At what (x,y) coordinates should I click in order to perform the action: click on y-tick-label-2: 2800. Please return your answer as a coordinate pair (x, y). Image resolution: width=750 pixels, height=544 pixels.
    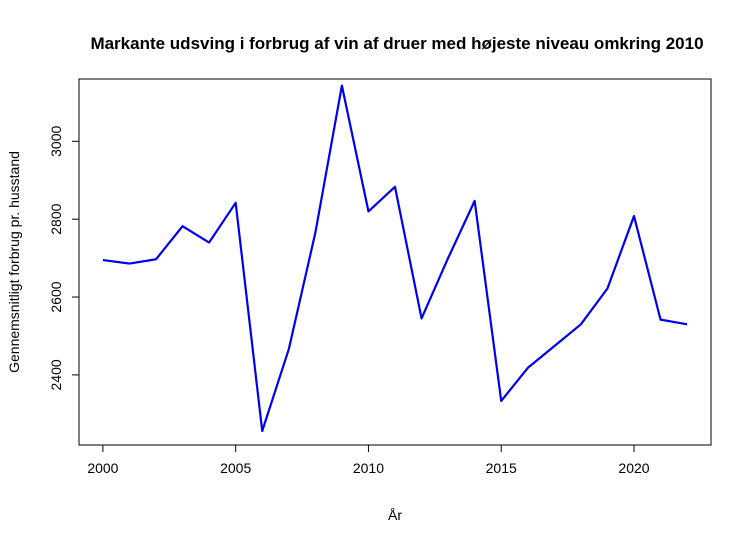
    Looking at the image, I should click on (56, 218).